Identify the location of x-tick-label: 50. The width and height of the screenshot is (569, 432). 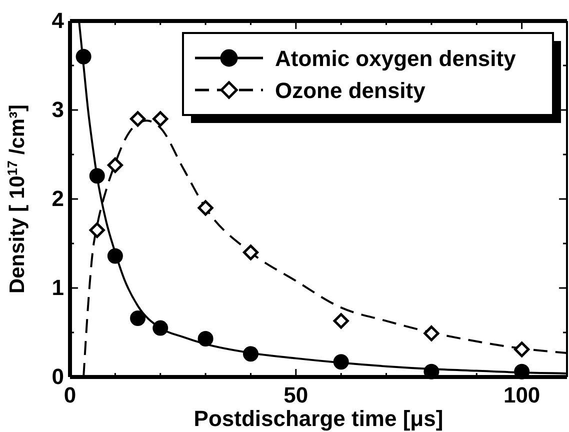
(296, 395).